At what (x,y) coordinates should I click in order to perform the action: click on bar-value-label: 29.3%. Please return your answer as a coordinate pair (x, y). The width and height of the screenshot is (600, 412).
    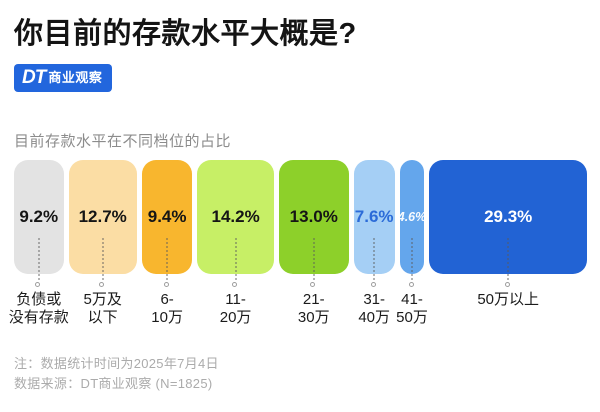
    Looking at the image, I should click on (508, 217).